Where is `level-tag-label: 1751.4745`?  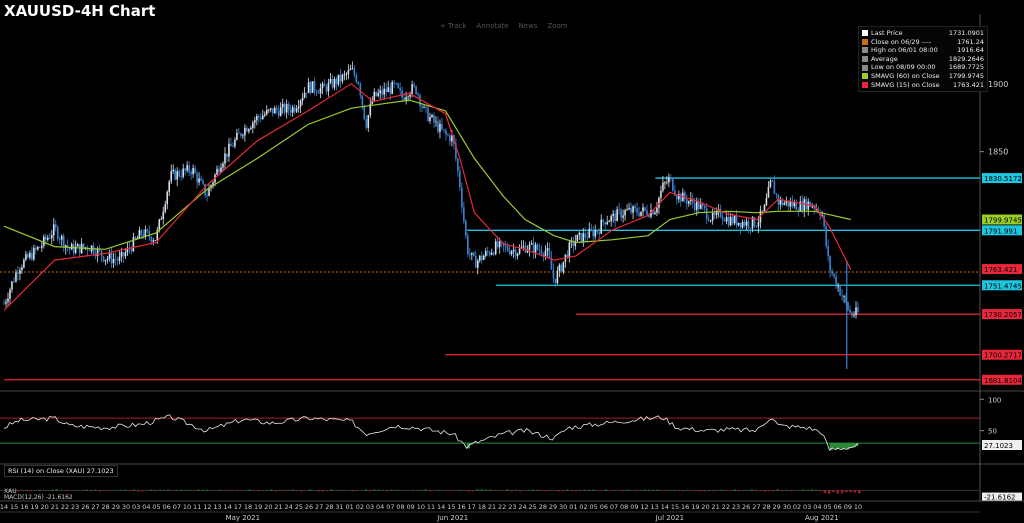
level-tag-label: 1751.4745 is located at coordinates (1003, 286).